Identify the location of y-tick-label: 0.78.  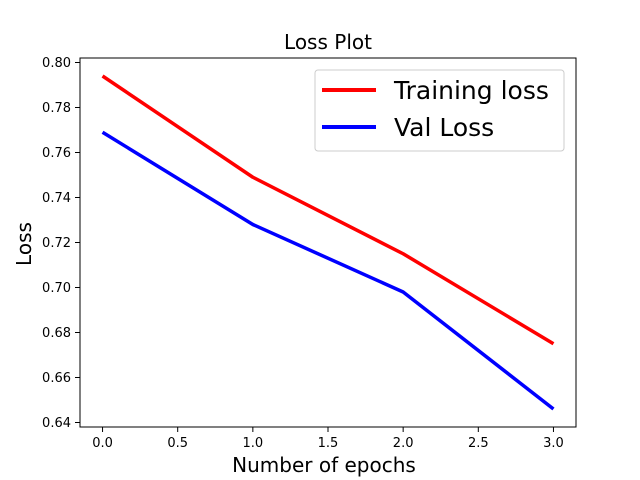
(56, 108).